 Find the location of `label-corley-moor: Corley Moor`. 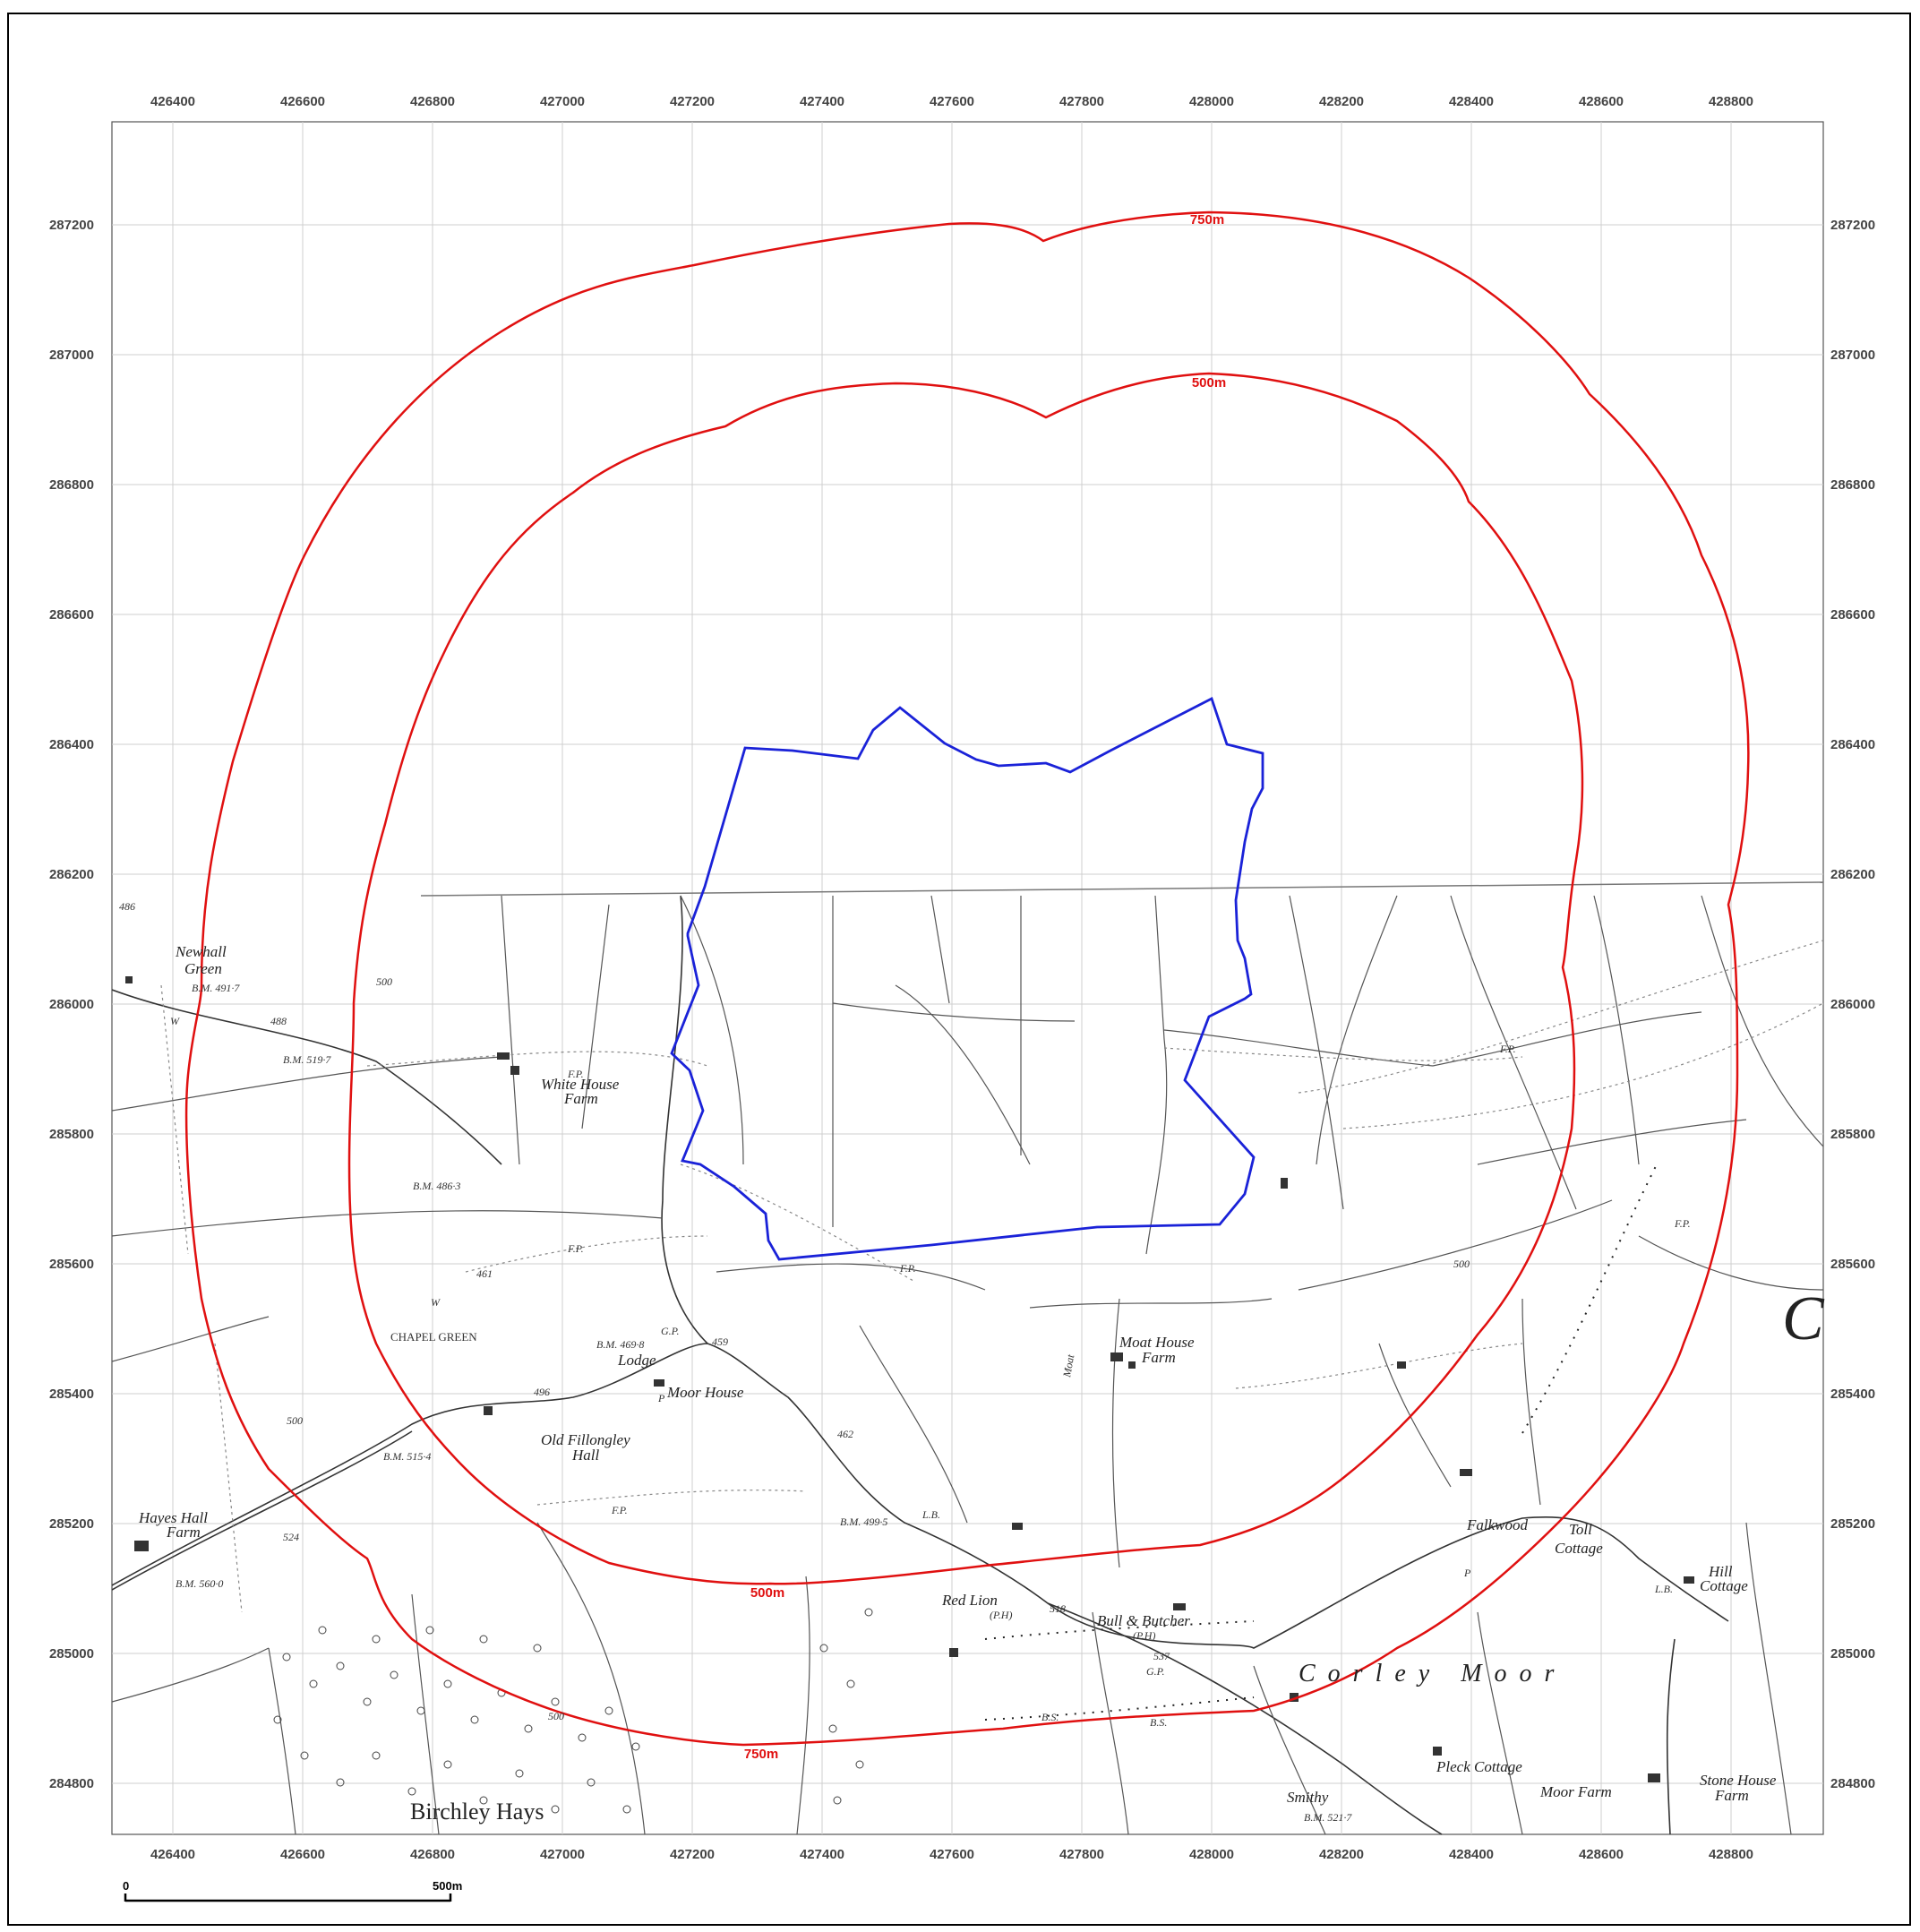

label-corley-moor: Corley Moor is located at coordinates (1432, 1673).